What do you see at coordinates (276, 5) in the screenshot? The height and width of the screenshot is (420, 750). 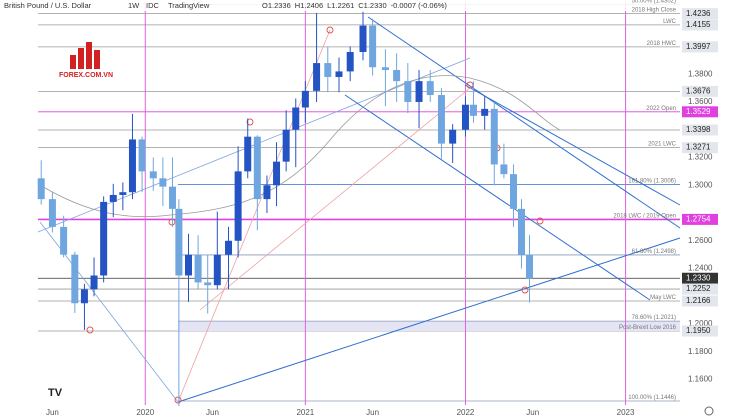 I see `ohlc-value: O1.2336` at bounding box center [276, 5].